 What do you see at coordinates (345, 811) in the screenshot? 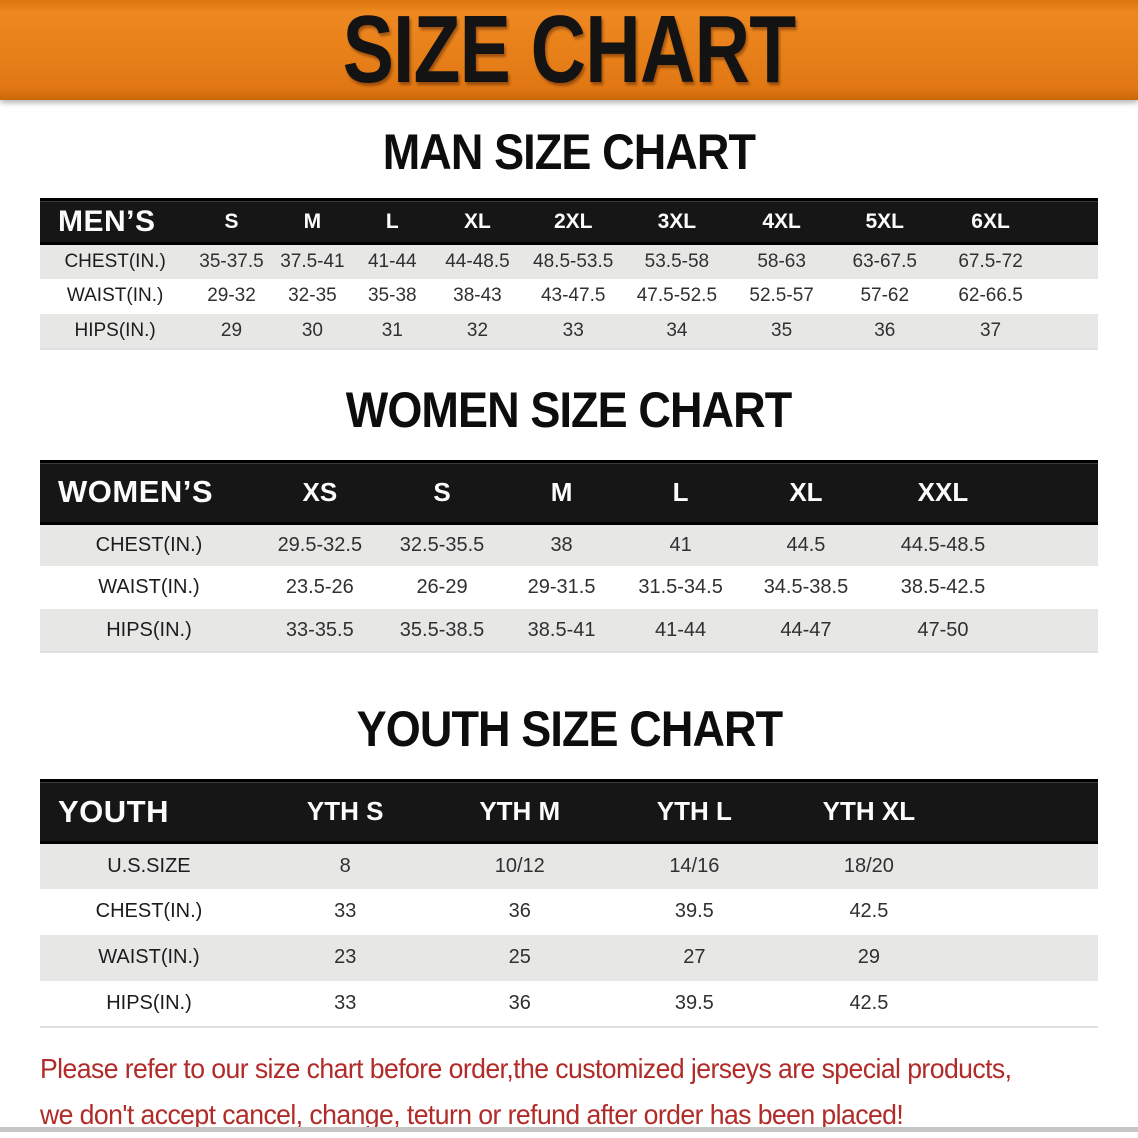
I see `size-column-header: YTH S` at bounding box center [345, 811].